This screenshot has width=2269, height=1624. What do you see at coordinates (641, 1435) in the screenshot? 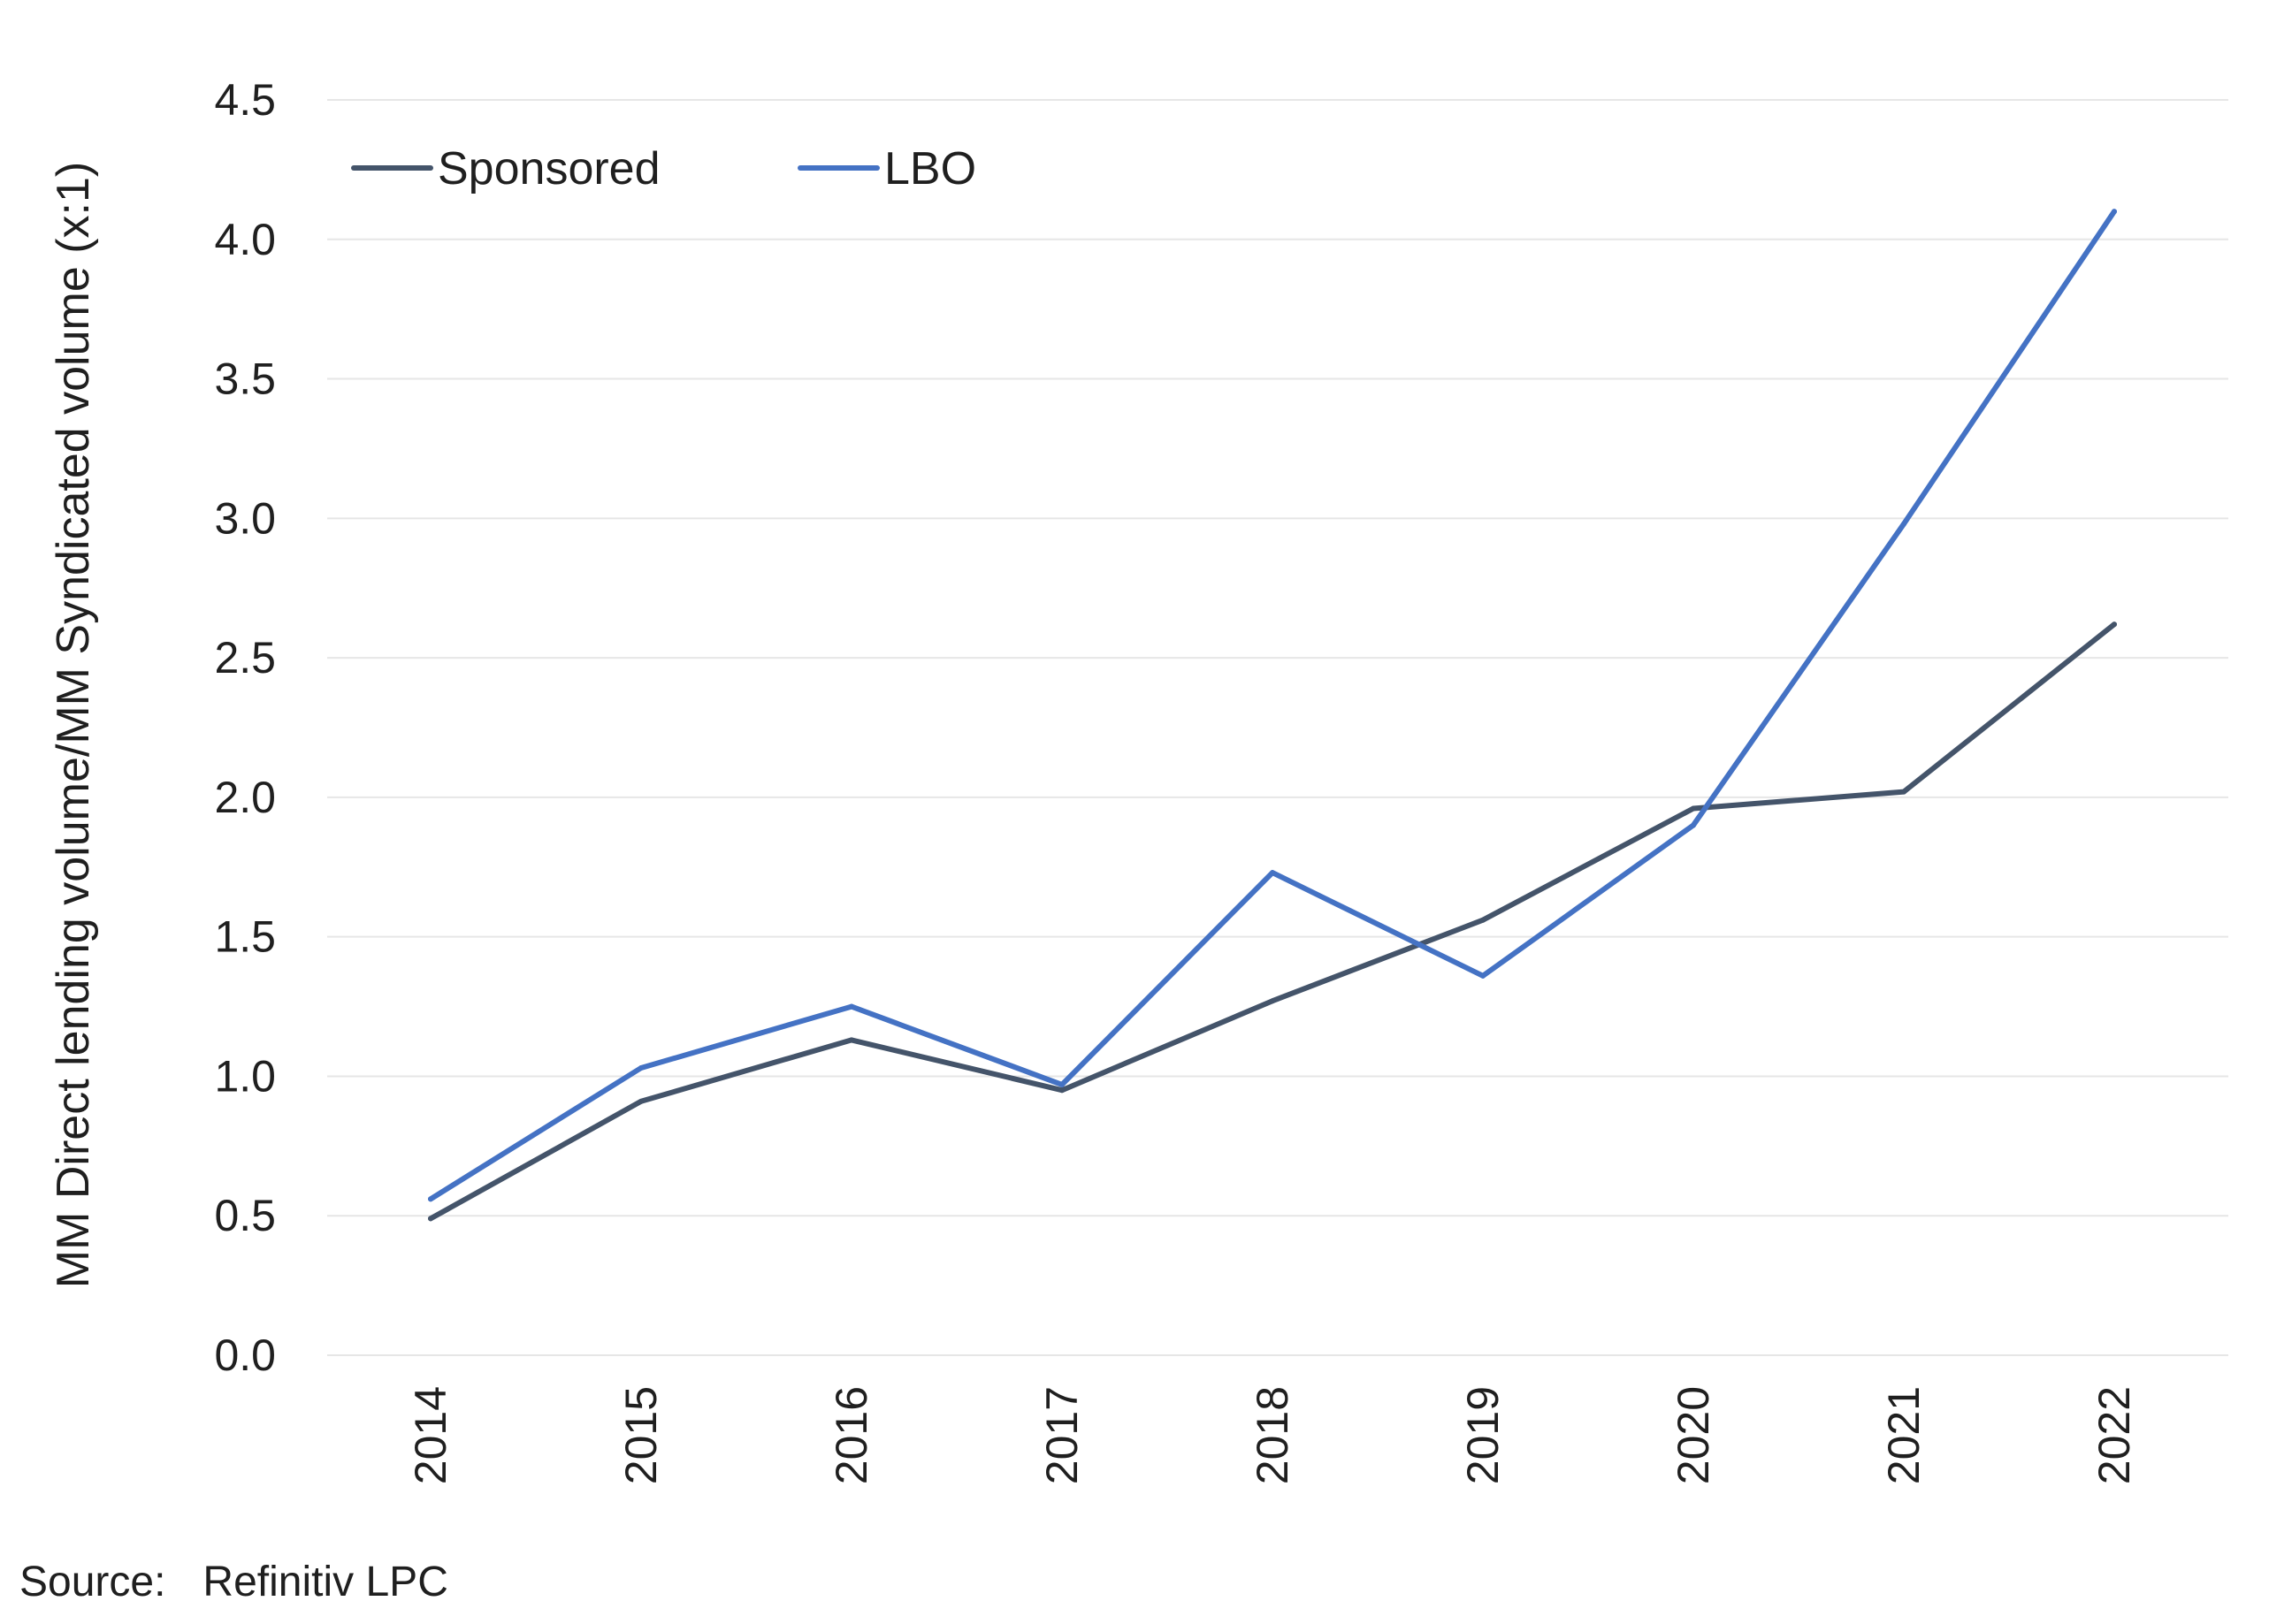
I see `x-tick-label-2015: 2015` at bounding box center [641, 1435].